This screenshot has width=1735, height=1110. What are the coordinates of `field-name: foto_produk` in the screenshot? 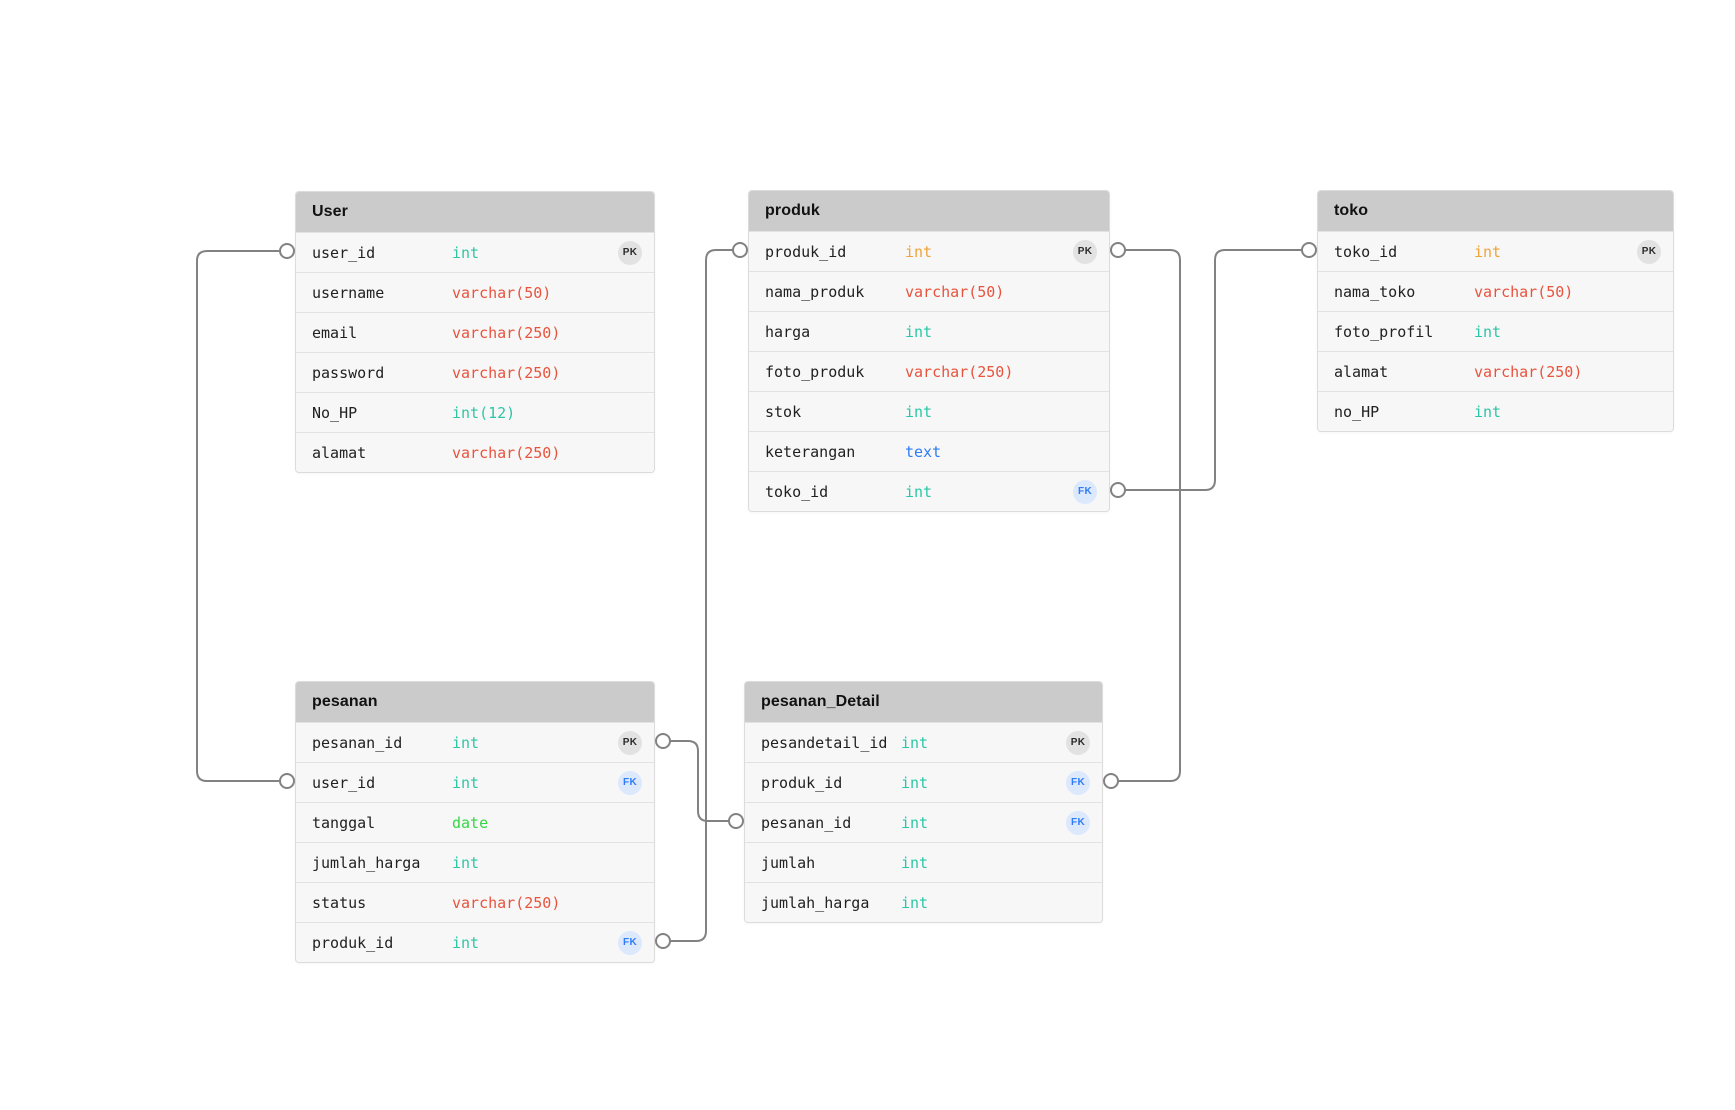 It's located at (815, 371).